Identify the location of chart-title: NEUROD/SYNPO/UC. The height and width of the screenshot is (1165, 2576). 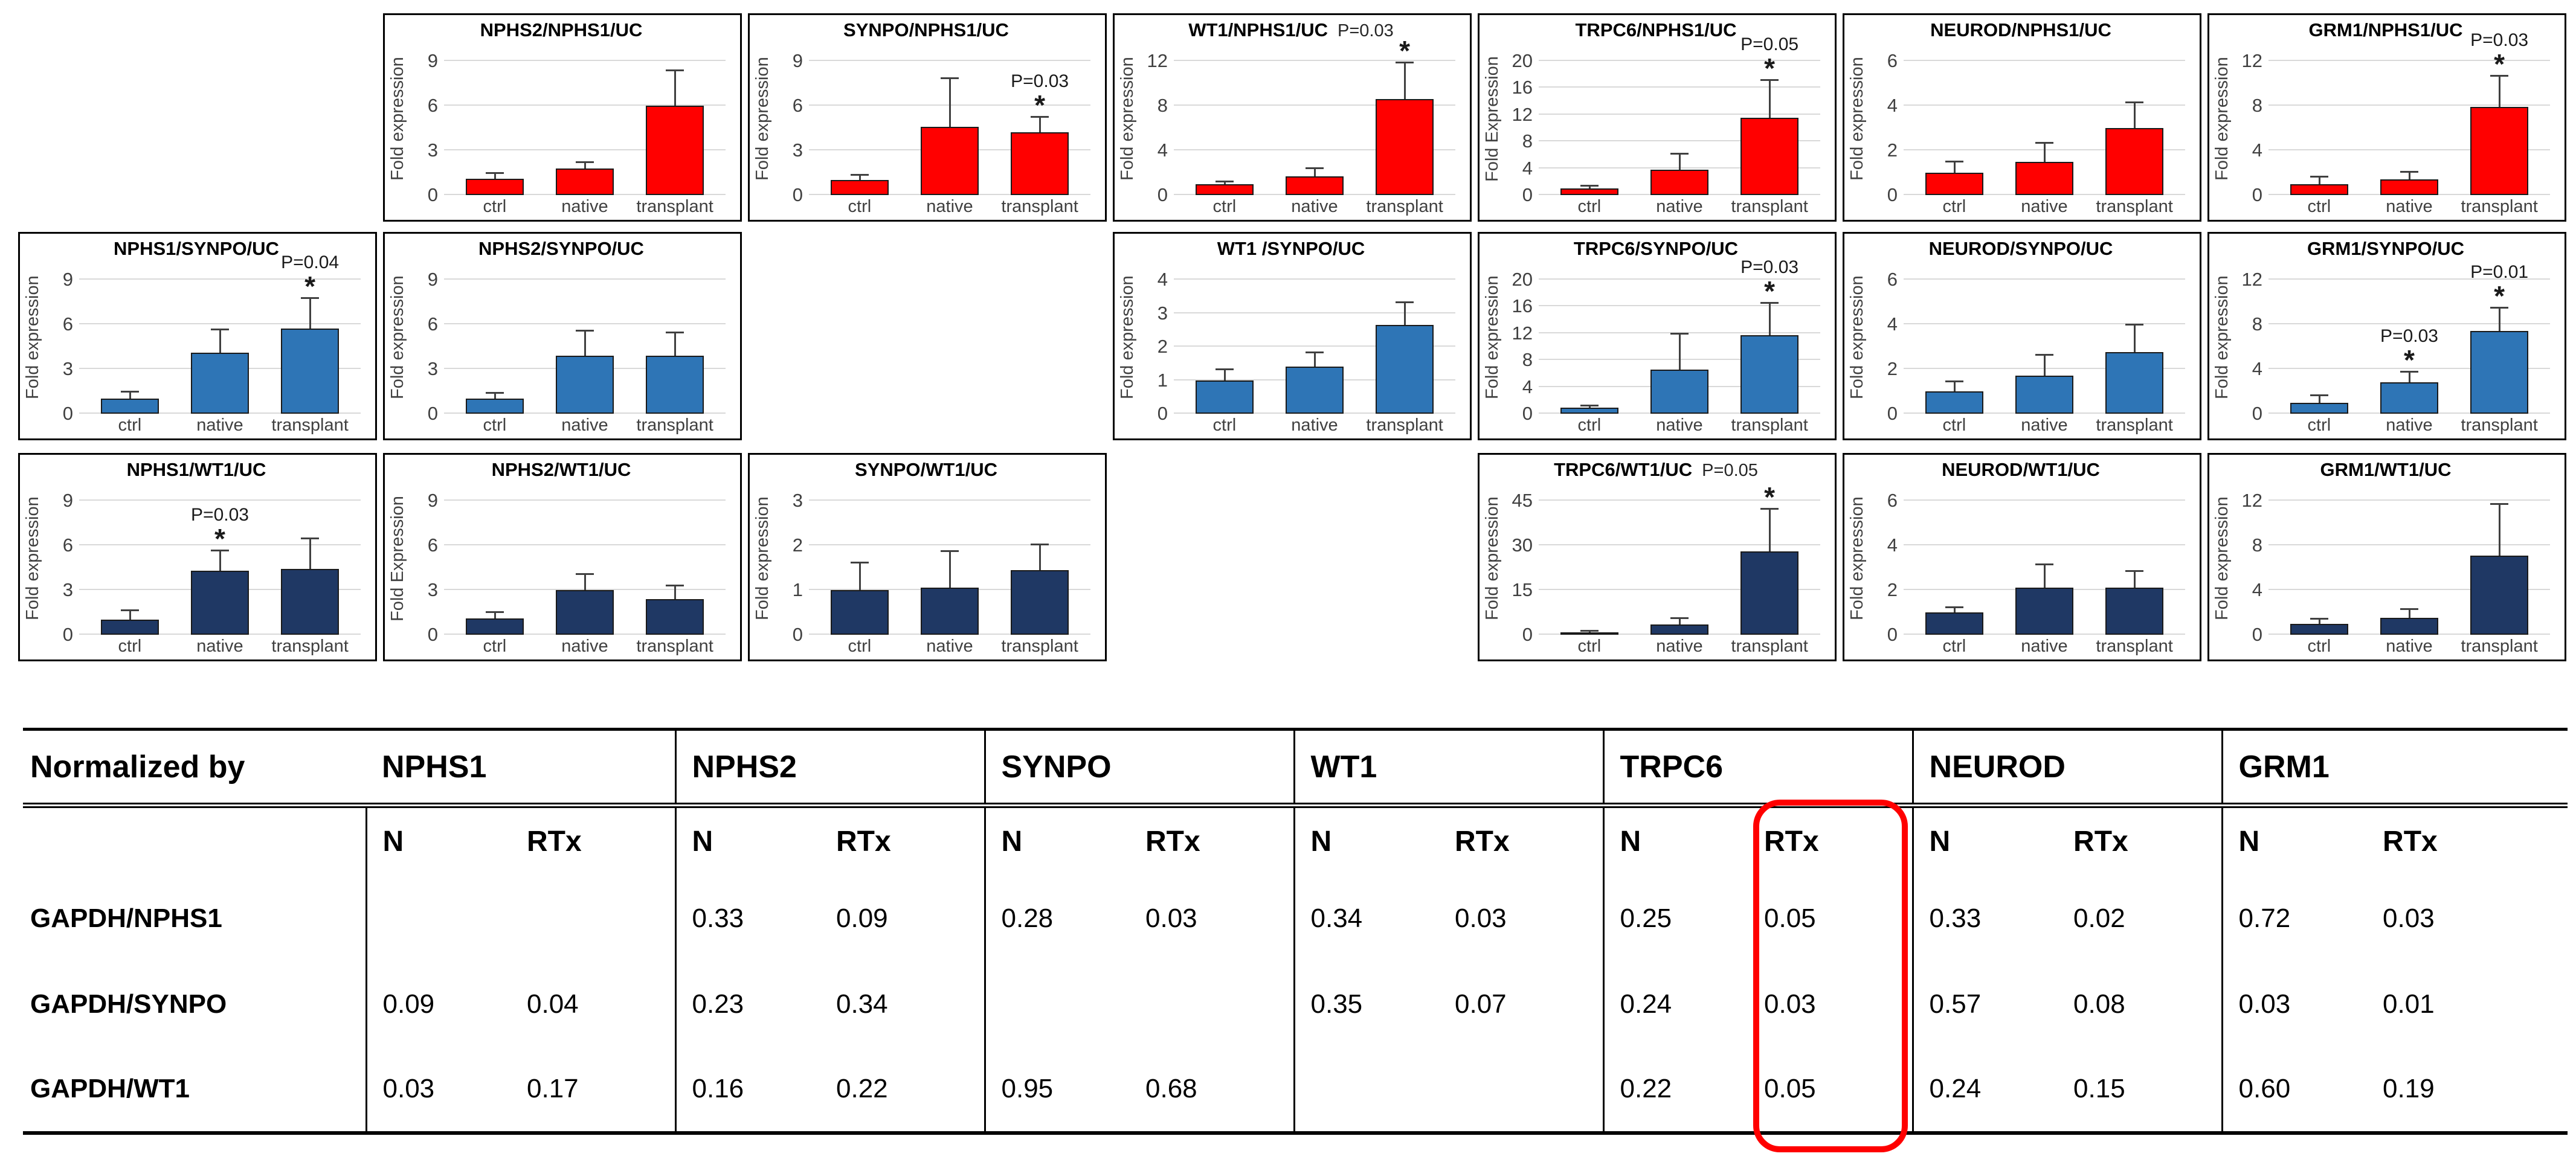
(2021, 249).